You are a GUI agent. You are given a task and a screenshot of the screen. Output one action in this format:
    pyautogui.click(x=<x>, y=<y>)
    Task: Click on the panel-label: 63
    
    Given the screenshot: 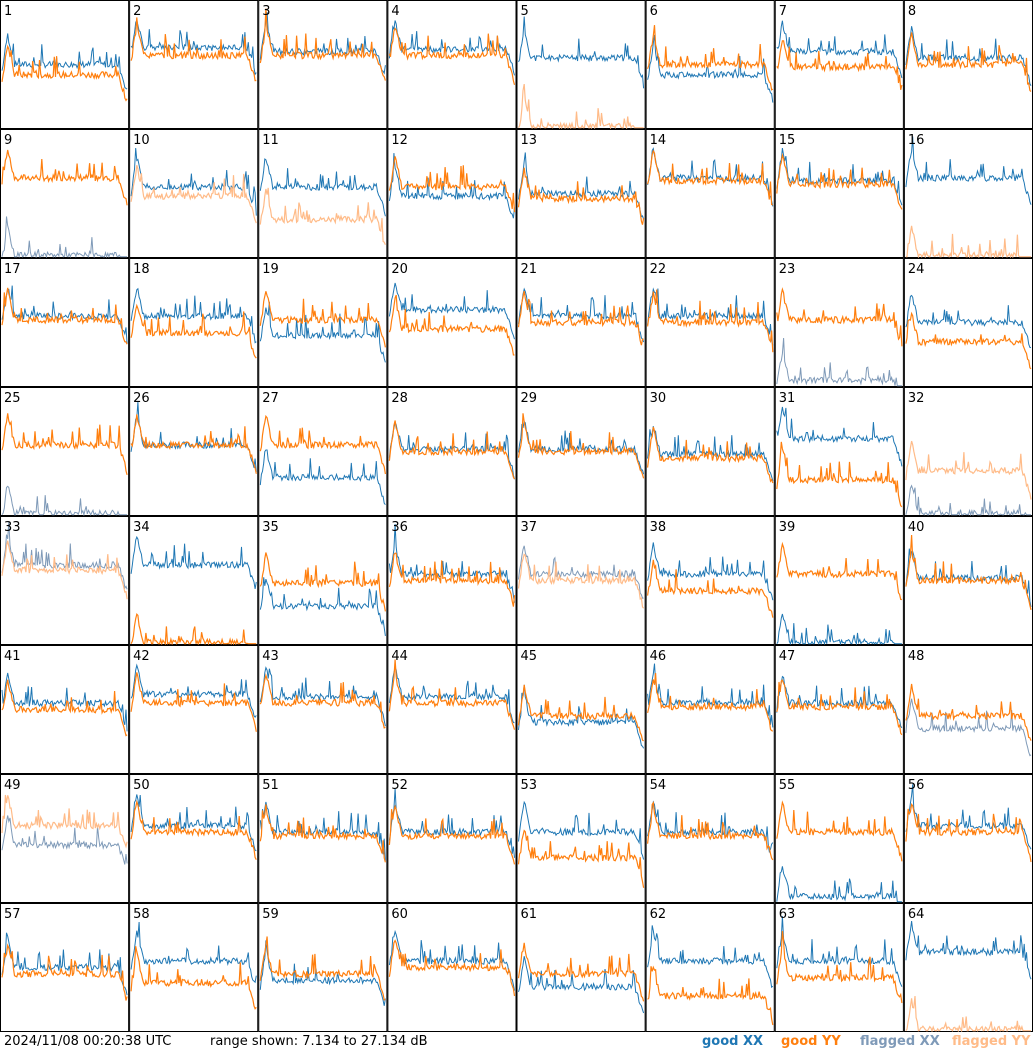 What is the action you would take?
    pyautogui.click(x=787, y=914)
    